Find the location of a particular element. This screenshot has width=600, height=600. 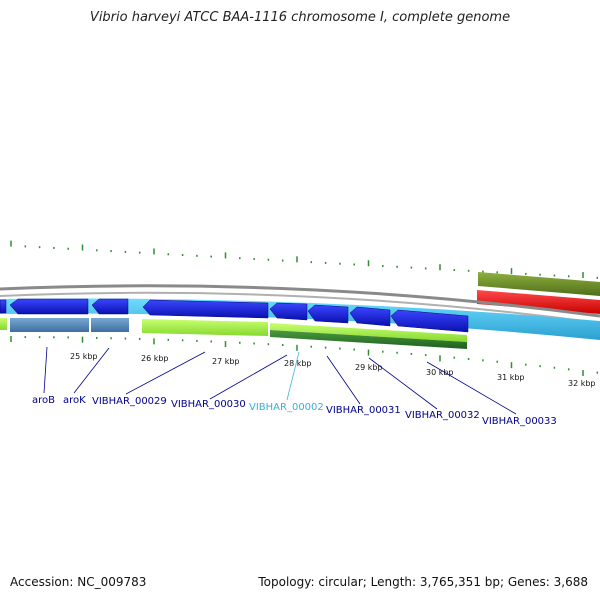

gene-label-VIBHAR_00029: VIBHAR_00029 is located at coordinates (129, 401).